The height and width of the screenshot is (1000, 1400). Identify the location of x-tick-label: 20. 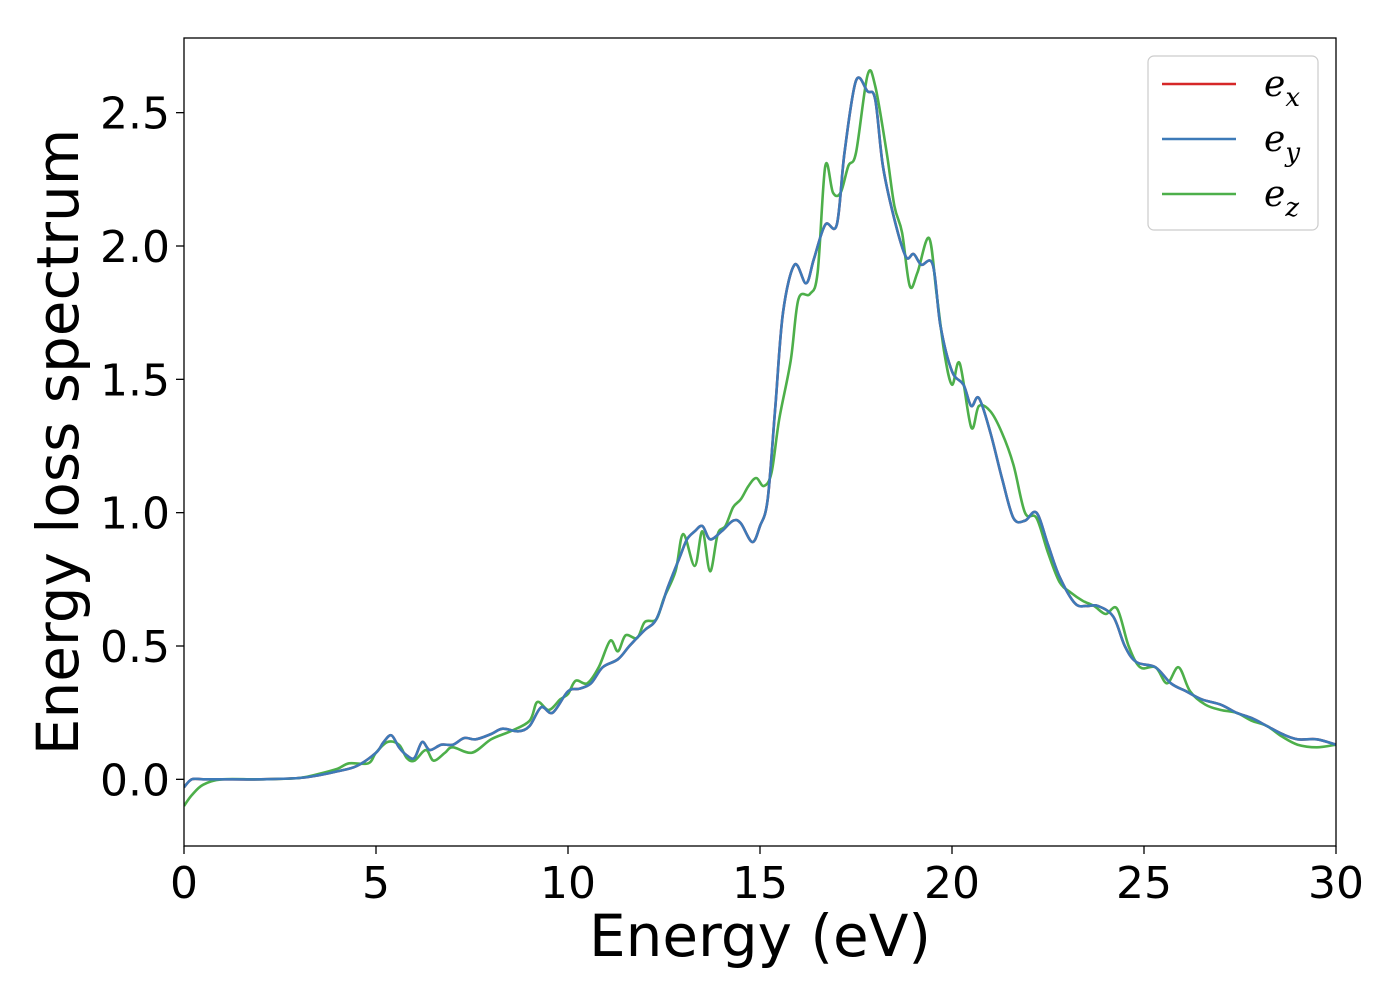
(952, 883).